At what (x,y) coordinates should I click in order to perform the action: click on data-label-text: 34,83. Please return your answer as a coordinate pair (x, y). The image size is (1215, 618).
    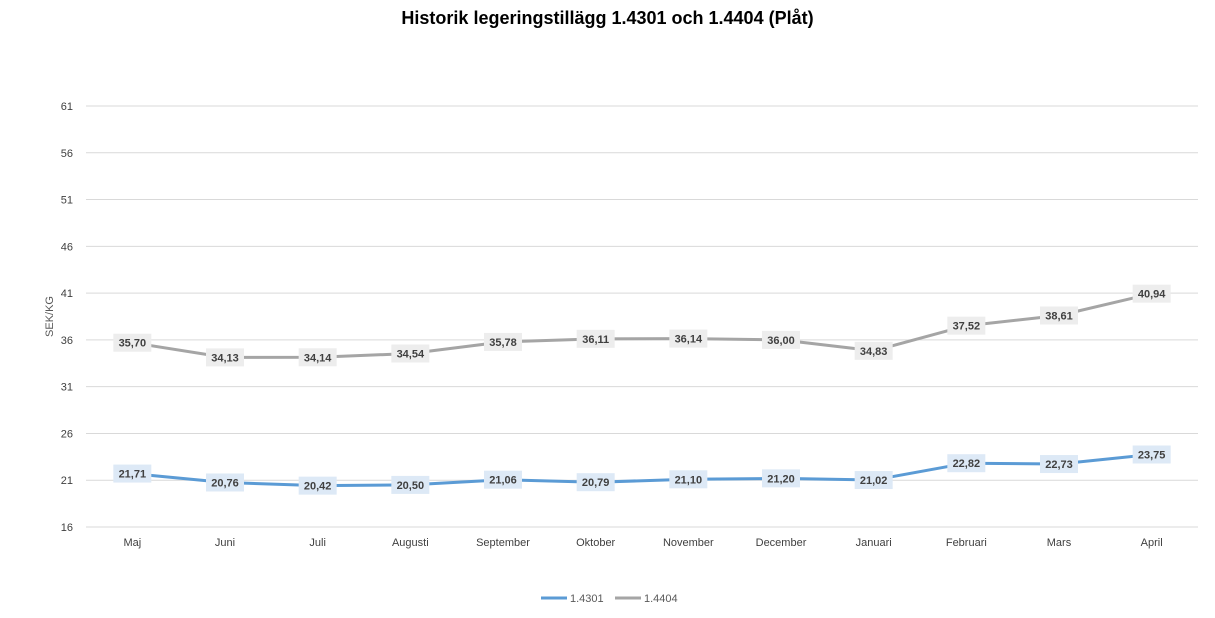
    Looking at the image, I should click on (874, 352).